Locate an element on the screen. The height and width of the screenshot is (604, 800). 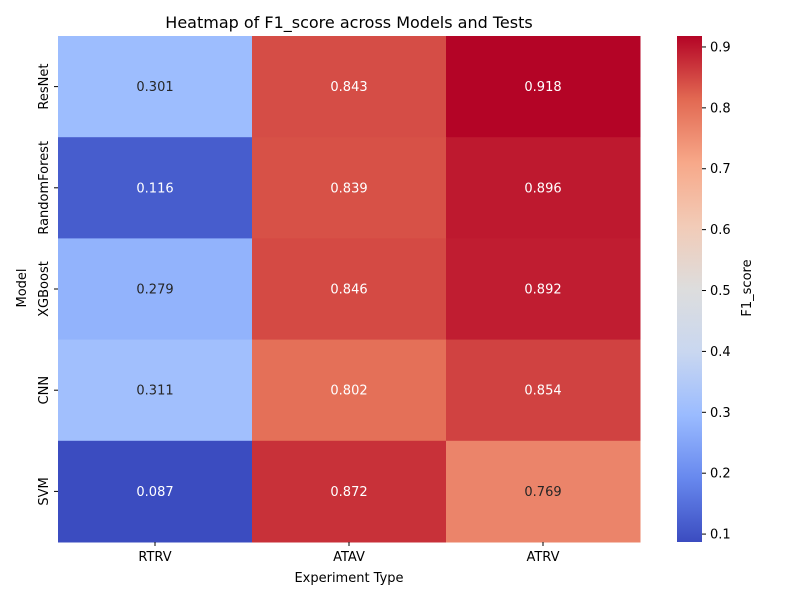
colorbar-tick-label: 0.5 is located at coordinates (720, 291).